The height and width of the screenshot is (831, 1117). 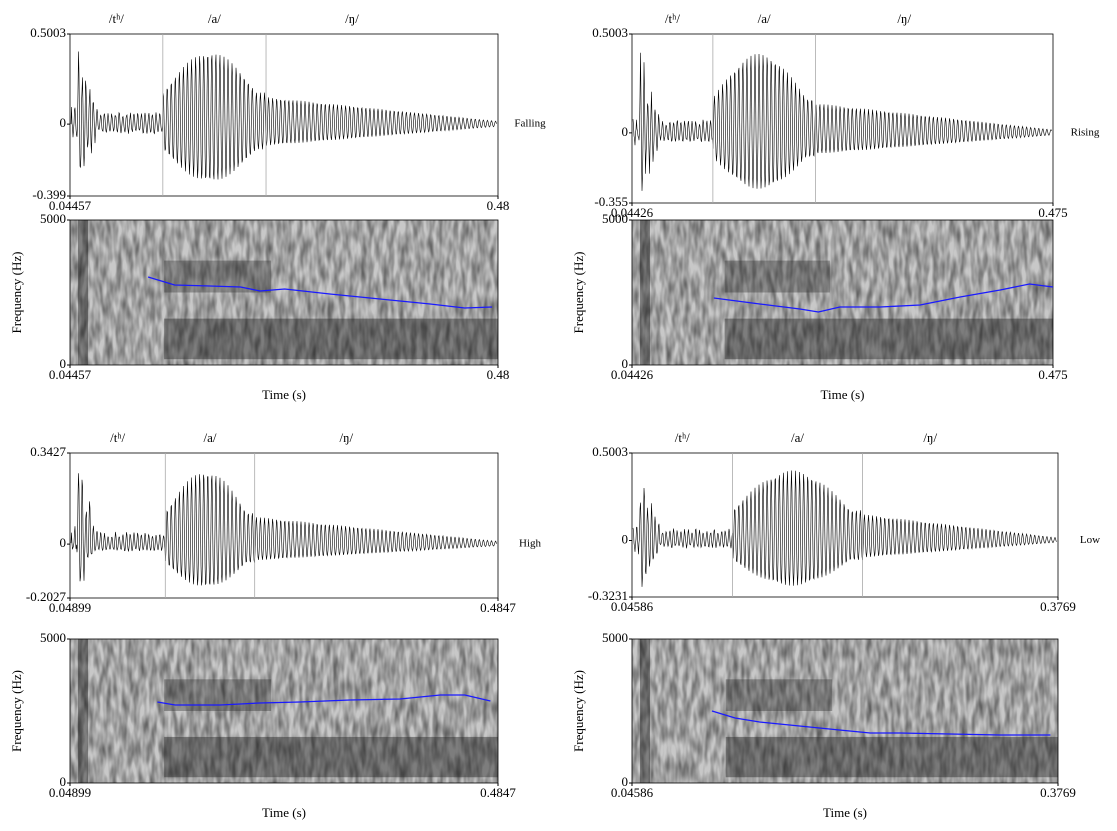 I want to click on tone-label: Rising, so click(x=1085, y=132).